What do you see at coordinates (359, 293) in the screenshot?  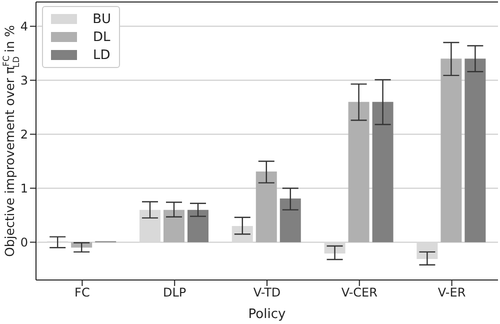 I see `x-tick-label: V-CER` at bounding box center [359, 293].